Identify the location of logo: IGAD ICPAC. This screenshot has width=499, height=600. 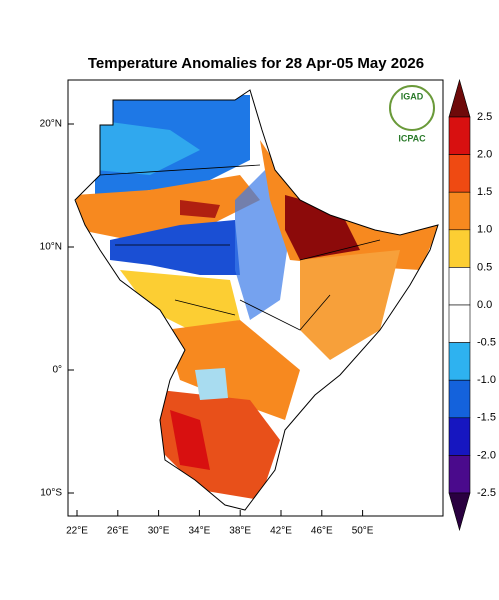
(412, 114).